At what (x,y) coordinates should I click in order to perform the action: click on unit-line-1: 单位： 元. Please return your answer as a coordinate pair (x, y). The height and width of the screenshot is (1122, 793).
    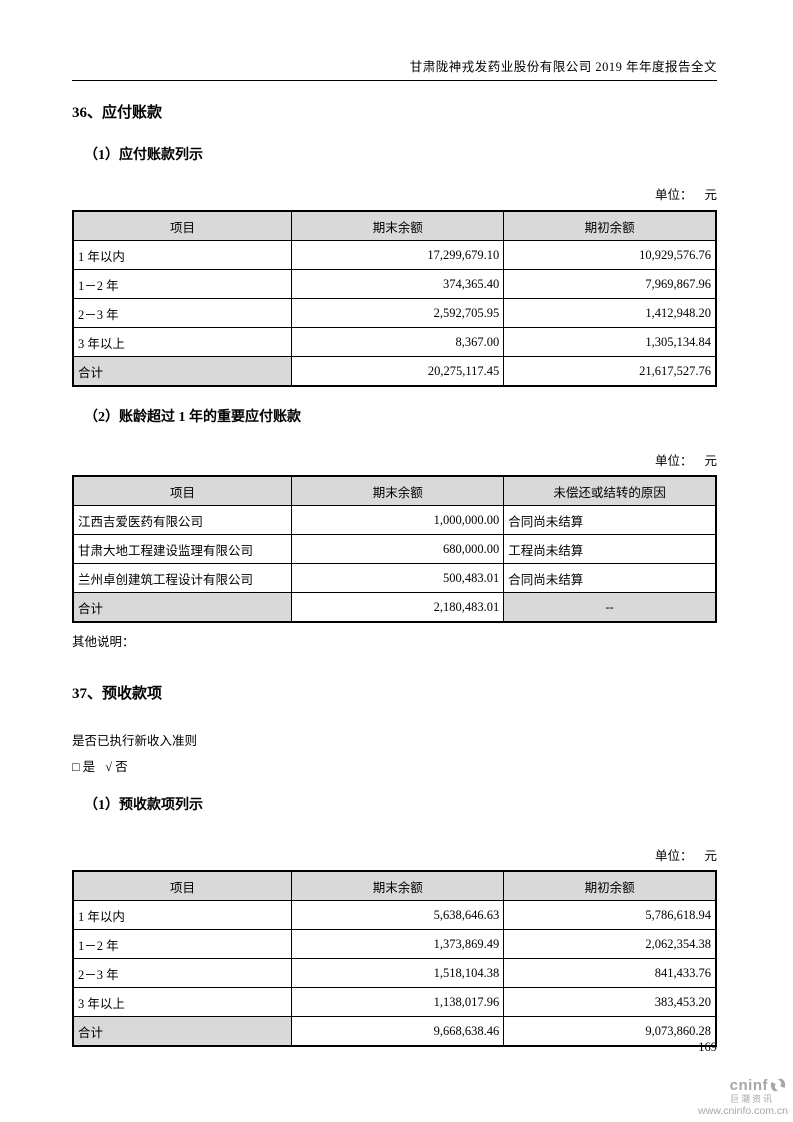
    Looking at the image, I should click on (394, 193).